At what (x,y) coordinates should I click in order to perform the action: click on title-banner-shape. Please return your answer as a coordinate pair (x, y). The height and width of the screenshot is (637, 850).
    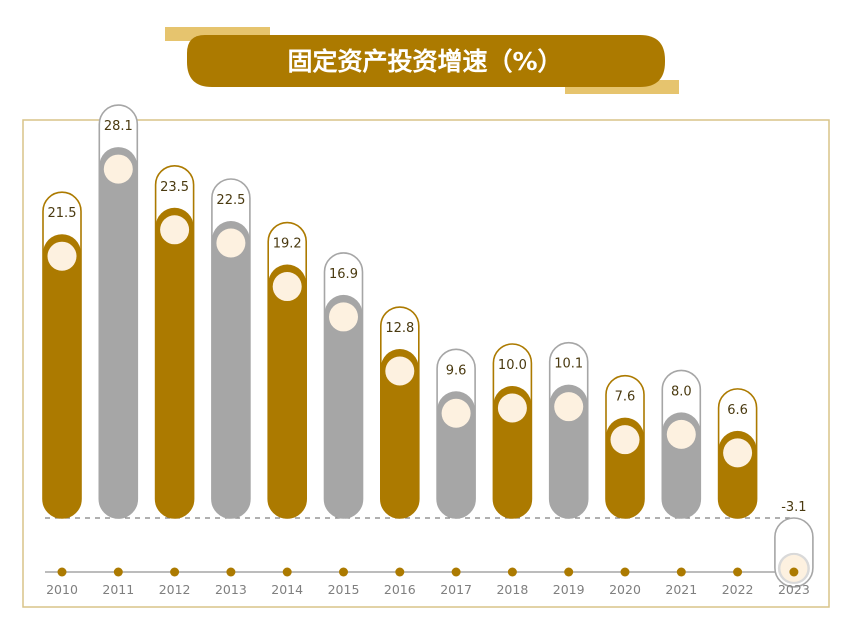
    Looking at the image, I should click on (426, 61).